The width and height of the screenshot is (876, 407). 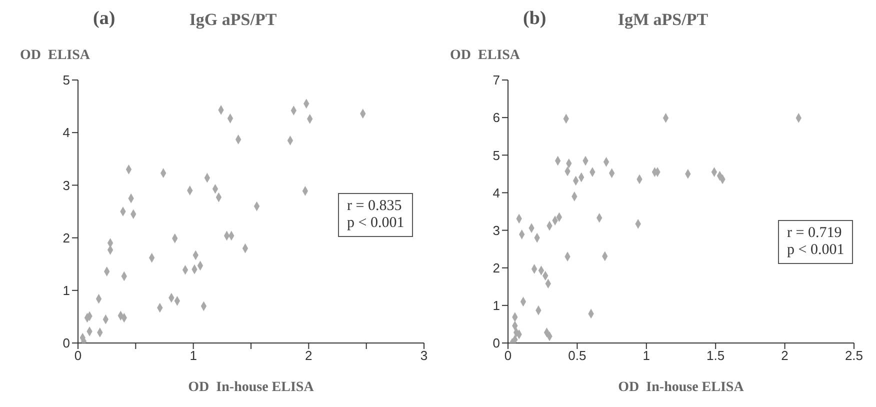 I want to click on x-tick-label: 1.5, so click(x=715, y=356).